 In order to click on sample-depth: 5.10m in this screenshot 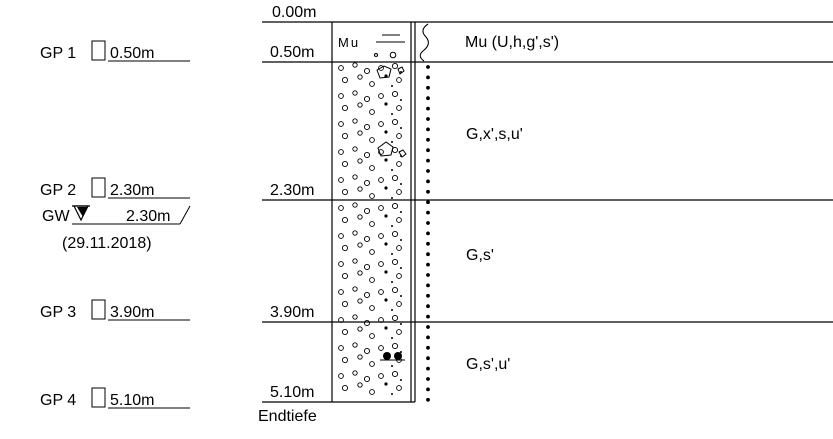, I will do `click(132, 400)`.